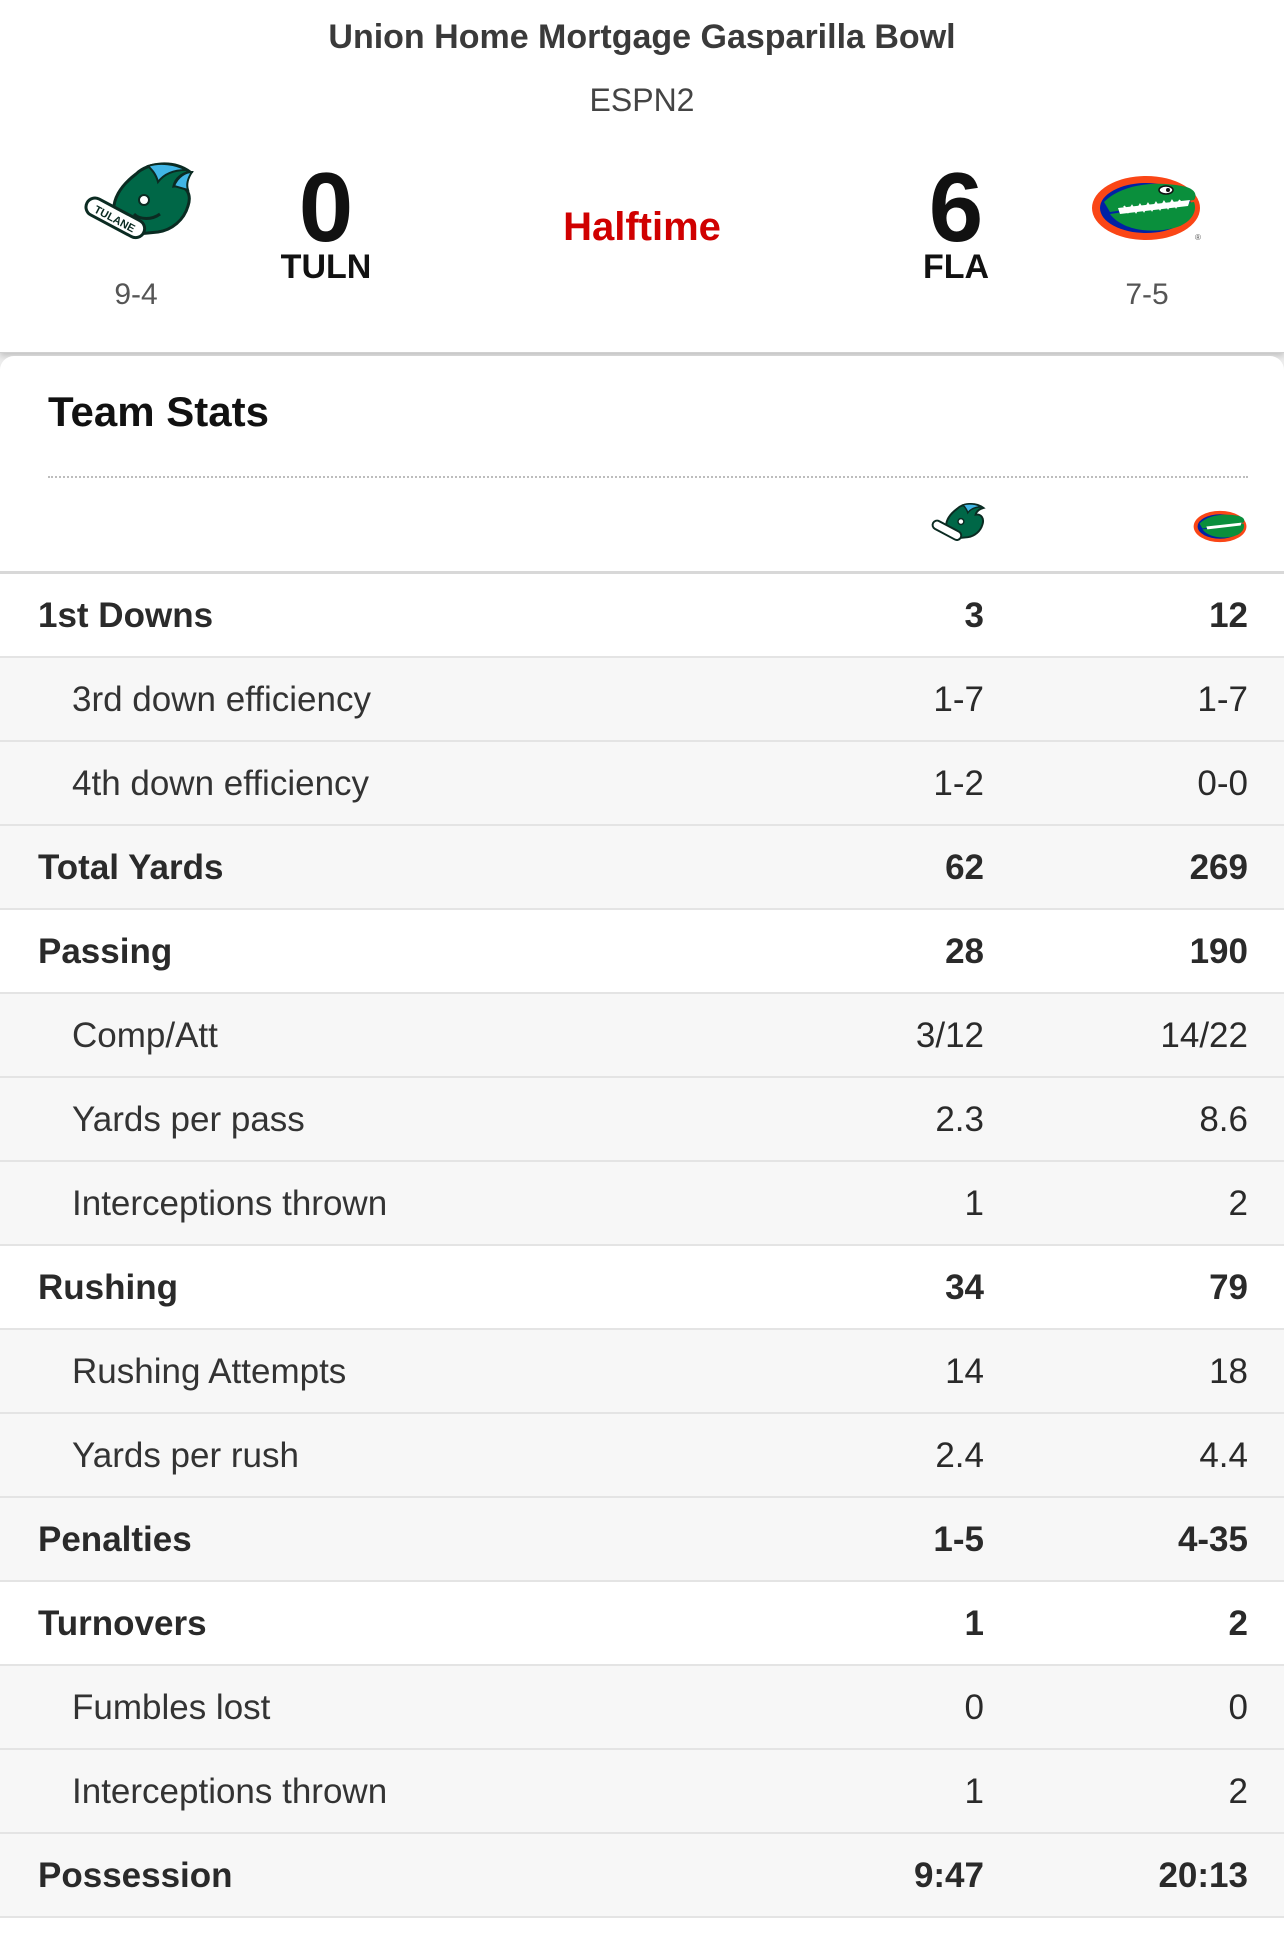 The height and width of the screenshot is (1944, 1284). I want to click on stat-away-value: 9:47, so click(948, 1875).